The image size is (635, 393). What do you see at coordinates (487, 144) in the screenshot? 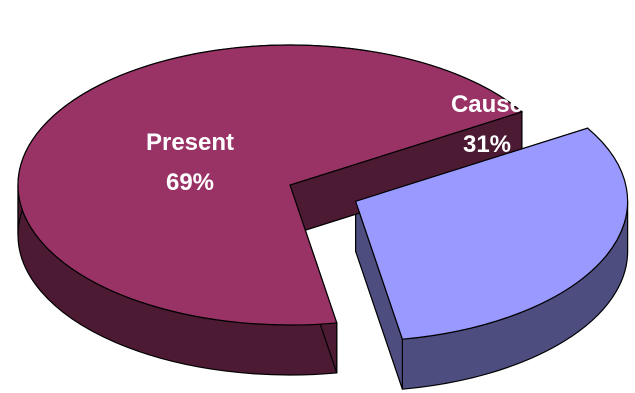
I see `slice-percent-cause: 31%` at bounding box center [487, 144].